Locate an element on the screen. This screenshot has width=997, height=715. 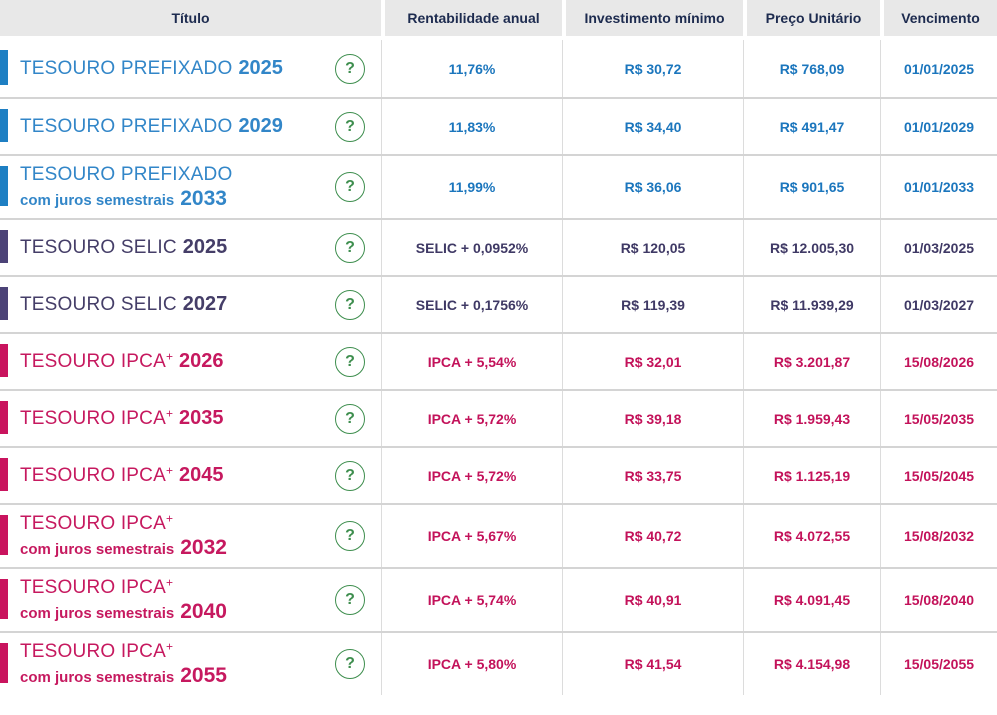
bond-title-cell: TESOURO IPCA+ 2045 ? is located at coordinates (190, 475).